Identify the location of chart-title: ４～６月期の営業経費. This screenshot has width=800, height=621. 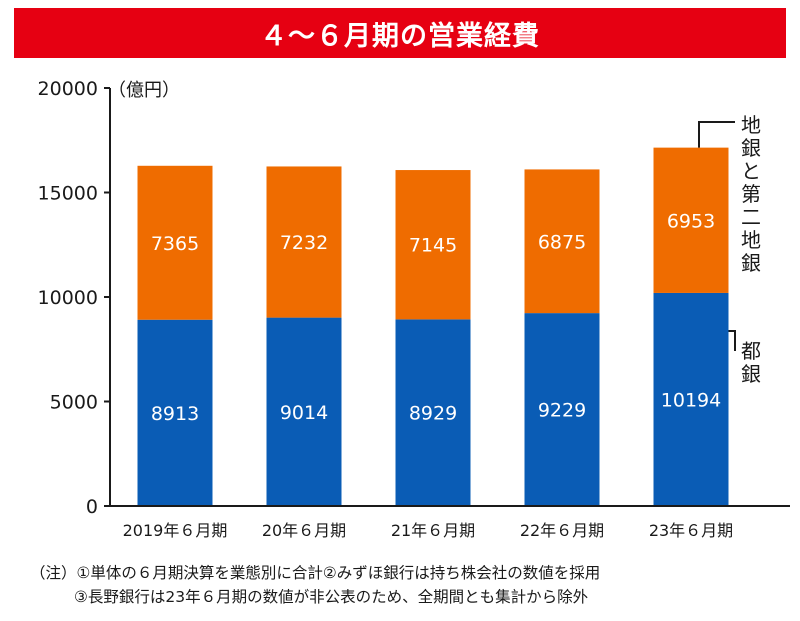
(400, 36).